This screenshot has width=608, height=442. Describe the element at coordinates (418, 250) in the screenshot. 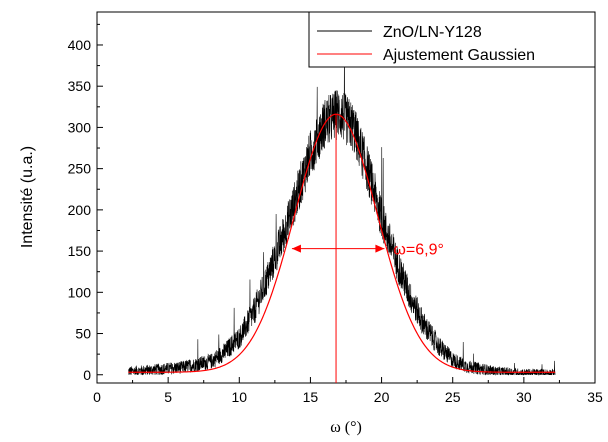

I see `fwhm-label: ω=6,9°` at that location.